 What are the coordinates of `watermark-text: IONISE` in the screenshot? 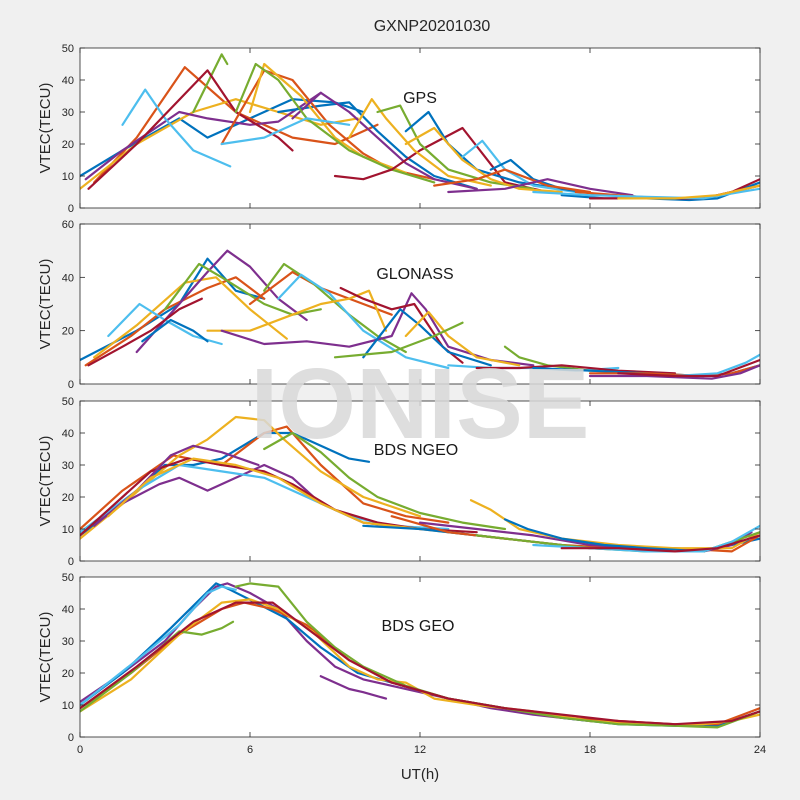 It's located at (420, 404).